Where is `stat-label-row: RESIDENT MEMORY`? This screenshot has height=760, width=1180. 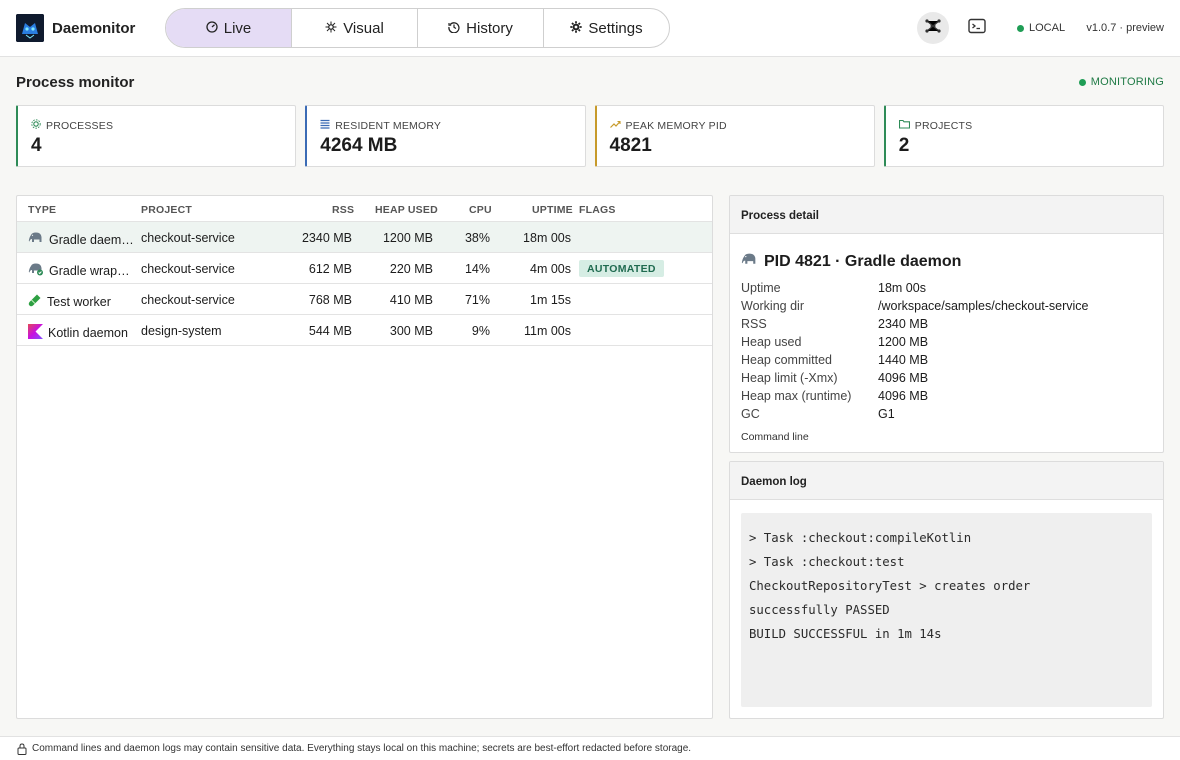 stat-label-row: RESIDENT MEMORY is located at coordinates (380, 125).